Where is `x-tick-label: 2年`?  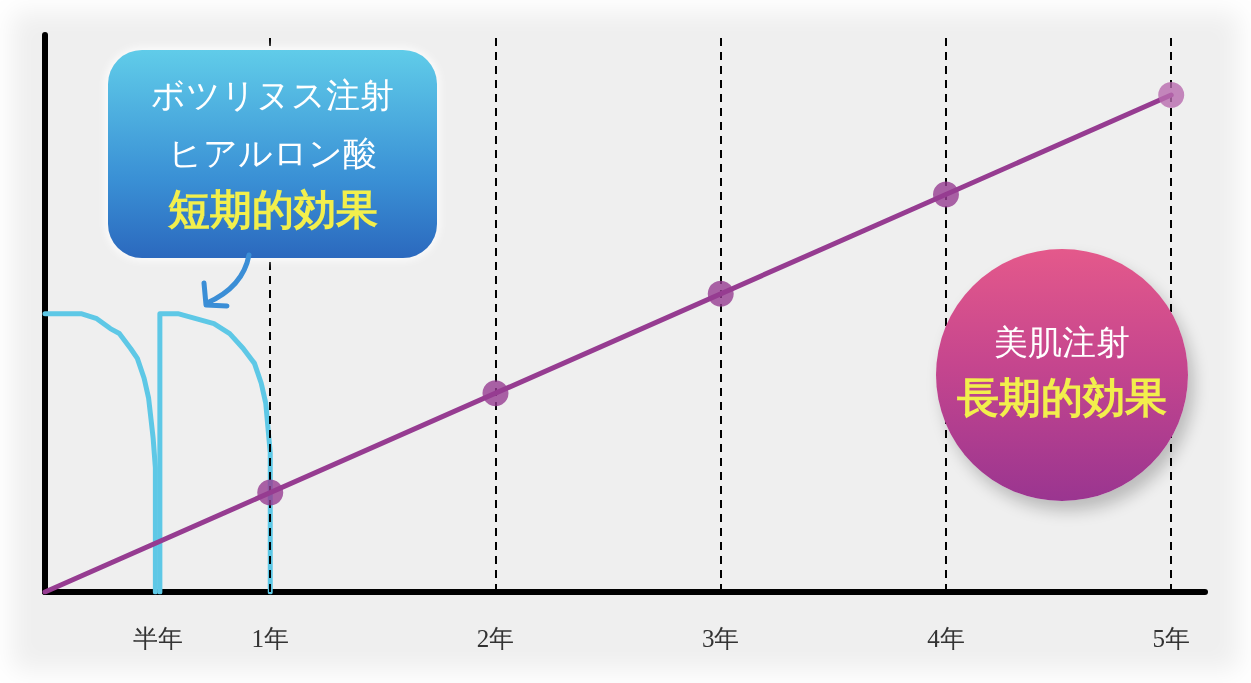 x-tick-label: 2年 is located at coordinates (495, 638).